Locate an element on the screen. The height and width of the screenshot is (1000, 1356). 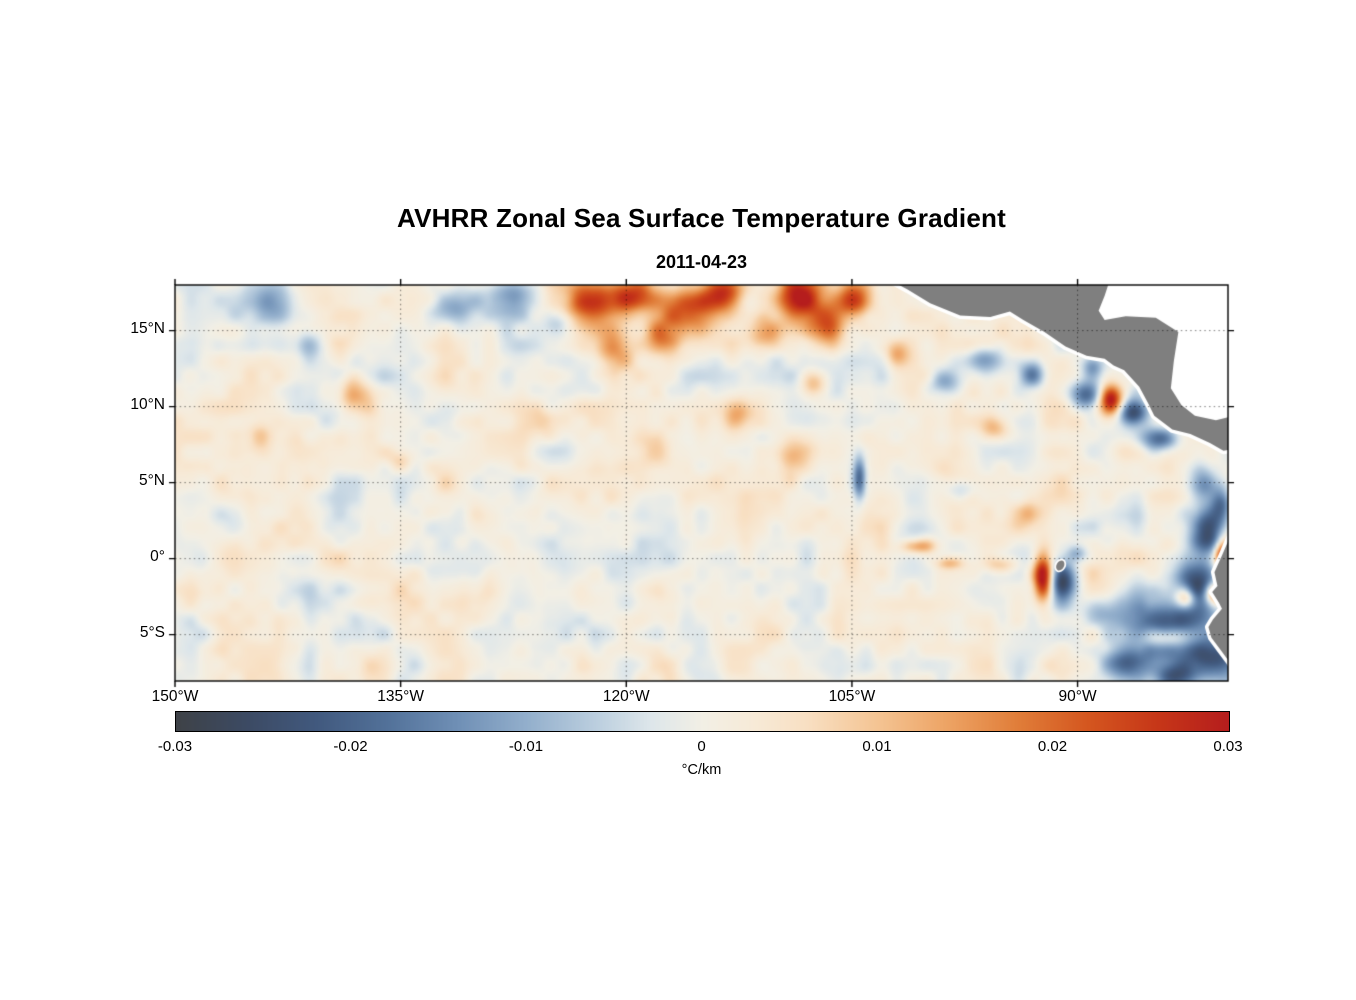
y-tick-label: 5°S is located at coordinates (152, 632).